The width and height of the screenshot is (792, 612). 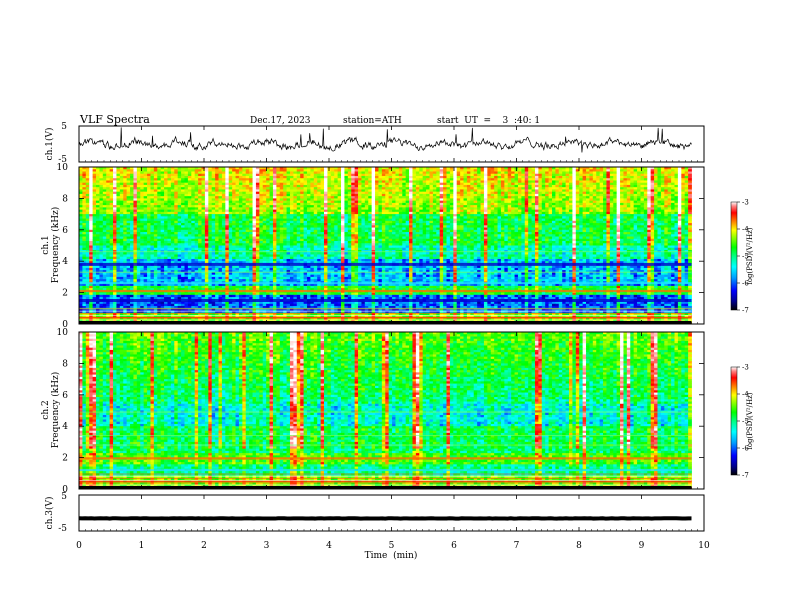 What do you see at coordinates (391, 513) in the screenshot?
I see `ch3-waveform-frame` at bounding box center [391, 513].